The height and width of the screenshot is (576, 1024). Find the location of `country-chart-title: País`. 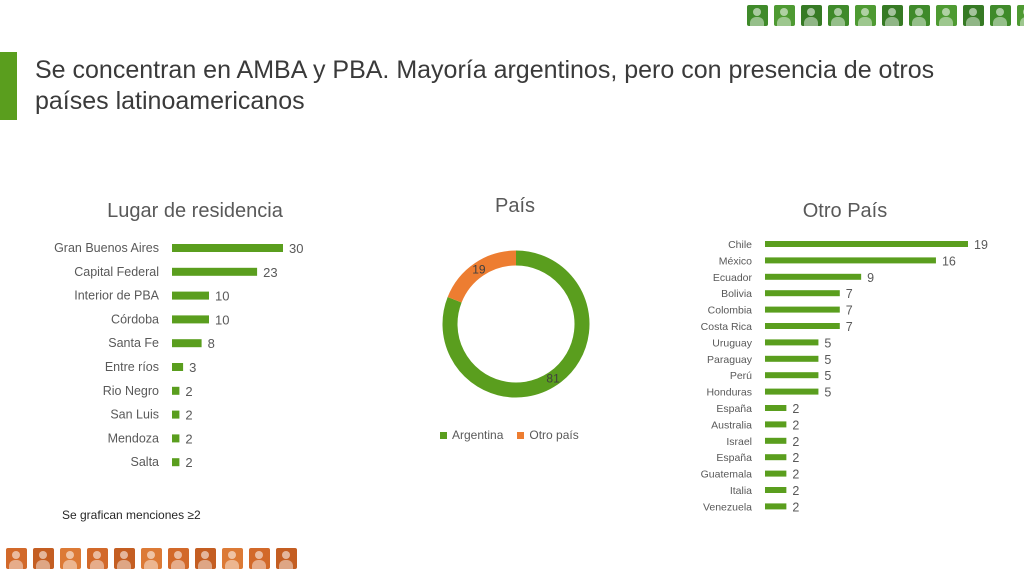

country-chart-title: País is located at coordinates (515, 206).